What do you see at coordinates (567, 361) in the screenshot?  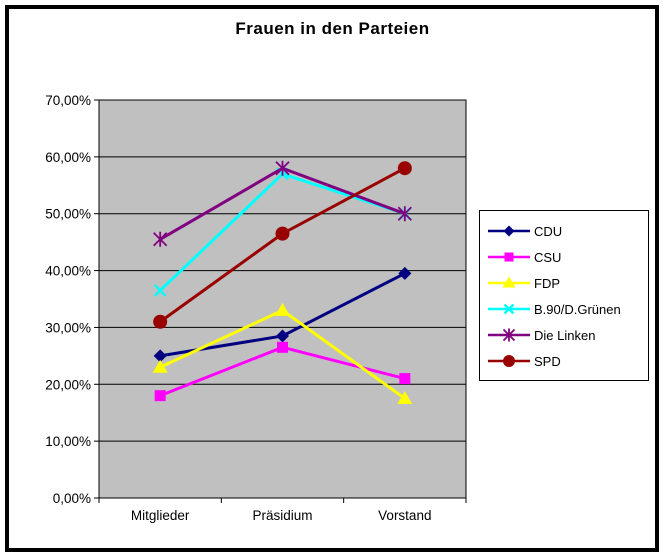 I see `legend-item-SPD: SPD` at bounding box center [567, 361].